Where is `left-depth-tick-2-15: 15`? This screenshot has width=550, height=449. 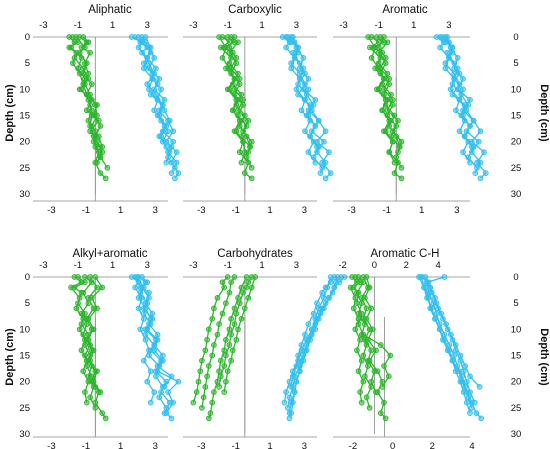 left-depth-tick-2-15: 15 is located at coordinates (24, 356).